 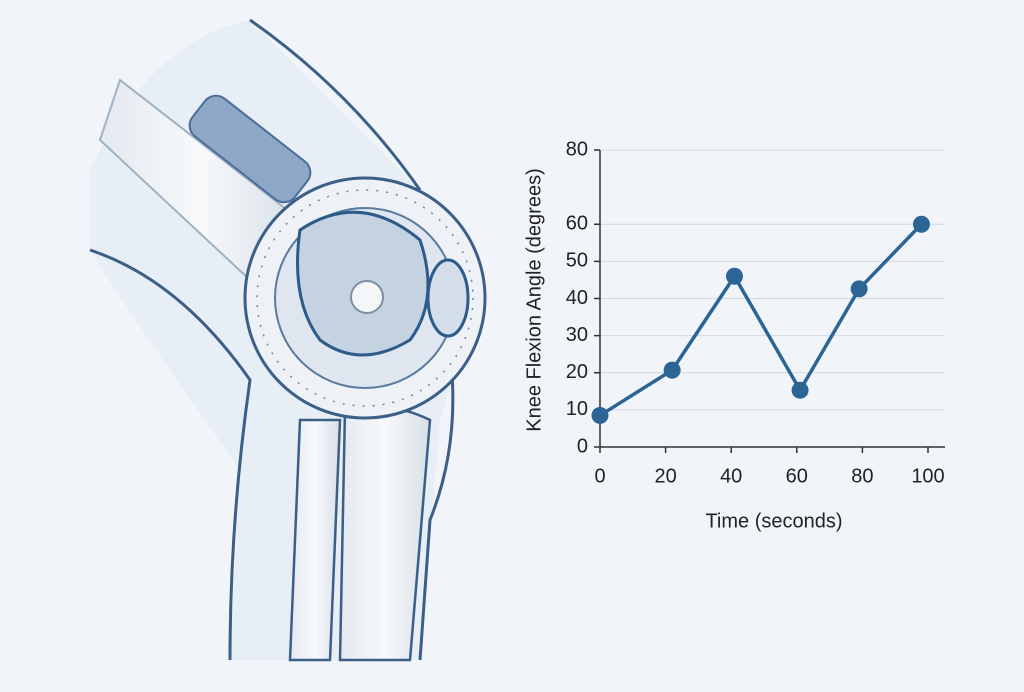 What do you see at coordinates (577, 409) in the screenshot?
I see `y-tick-label: 10` at bounding box center [577, 409].